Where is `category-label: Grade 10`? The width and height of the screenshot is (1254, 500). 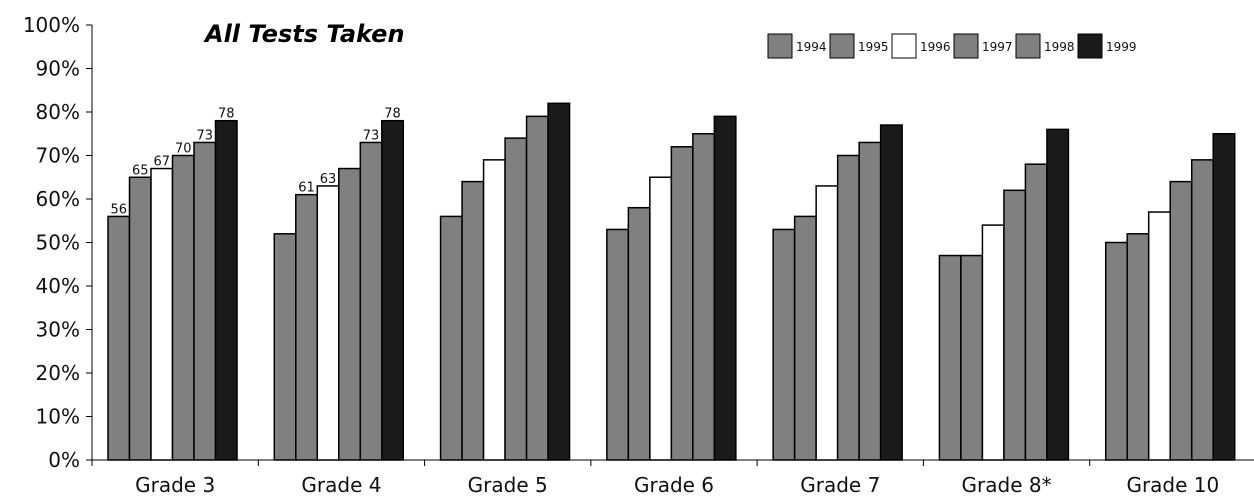 category-label: Grade 10 is located at coordinates (1172, 485).